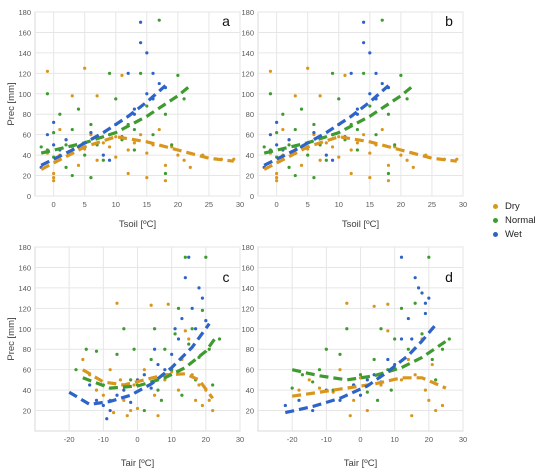 The height and width of the screenshot is (474, 550). Describe the element at coordinates (103, 439) in the screenshot. I see `x-tick-label: -10` at that location.